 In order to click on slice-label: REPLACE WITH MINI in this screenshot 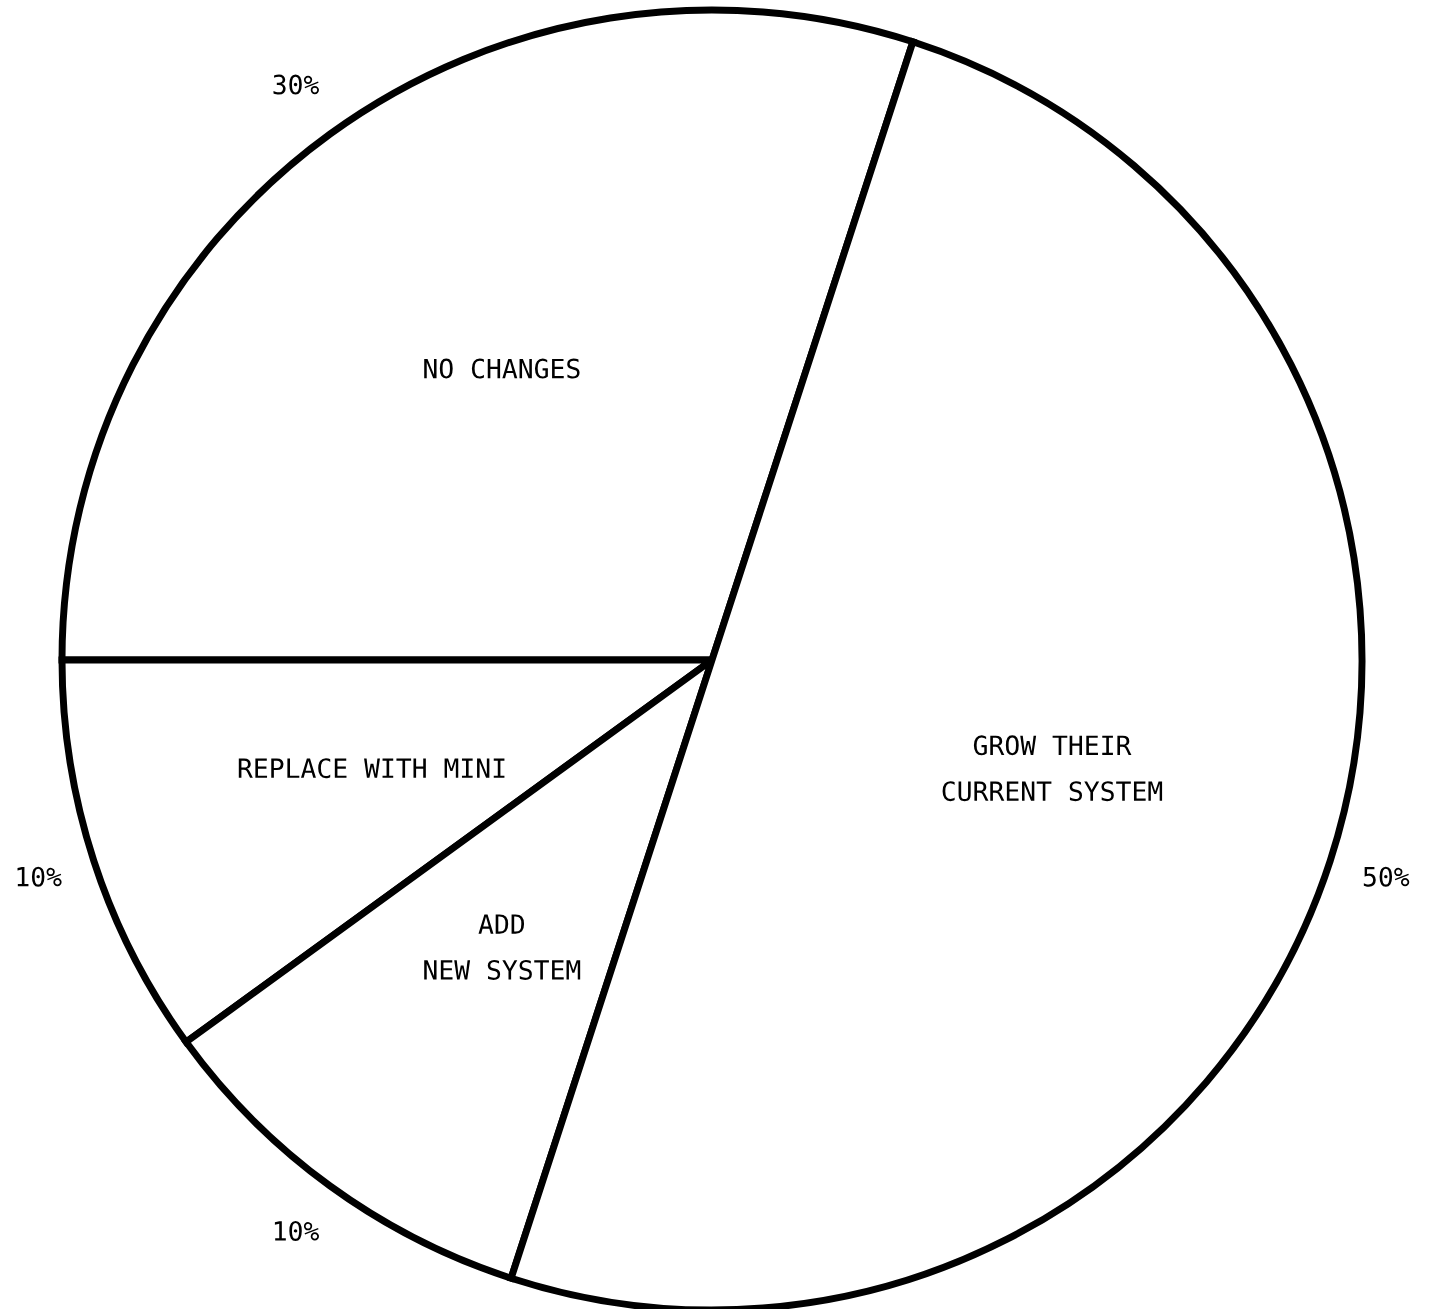, I will do `click(371, 768)`.